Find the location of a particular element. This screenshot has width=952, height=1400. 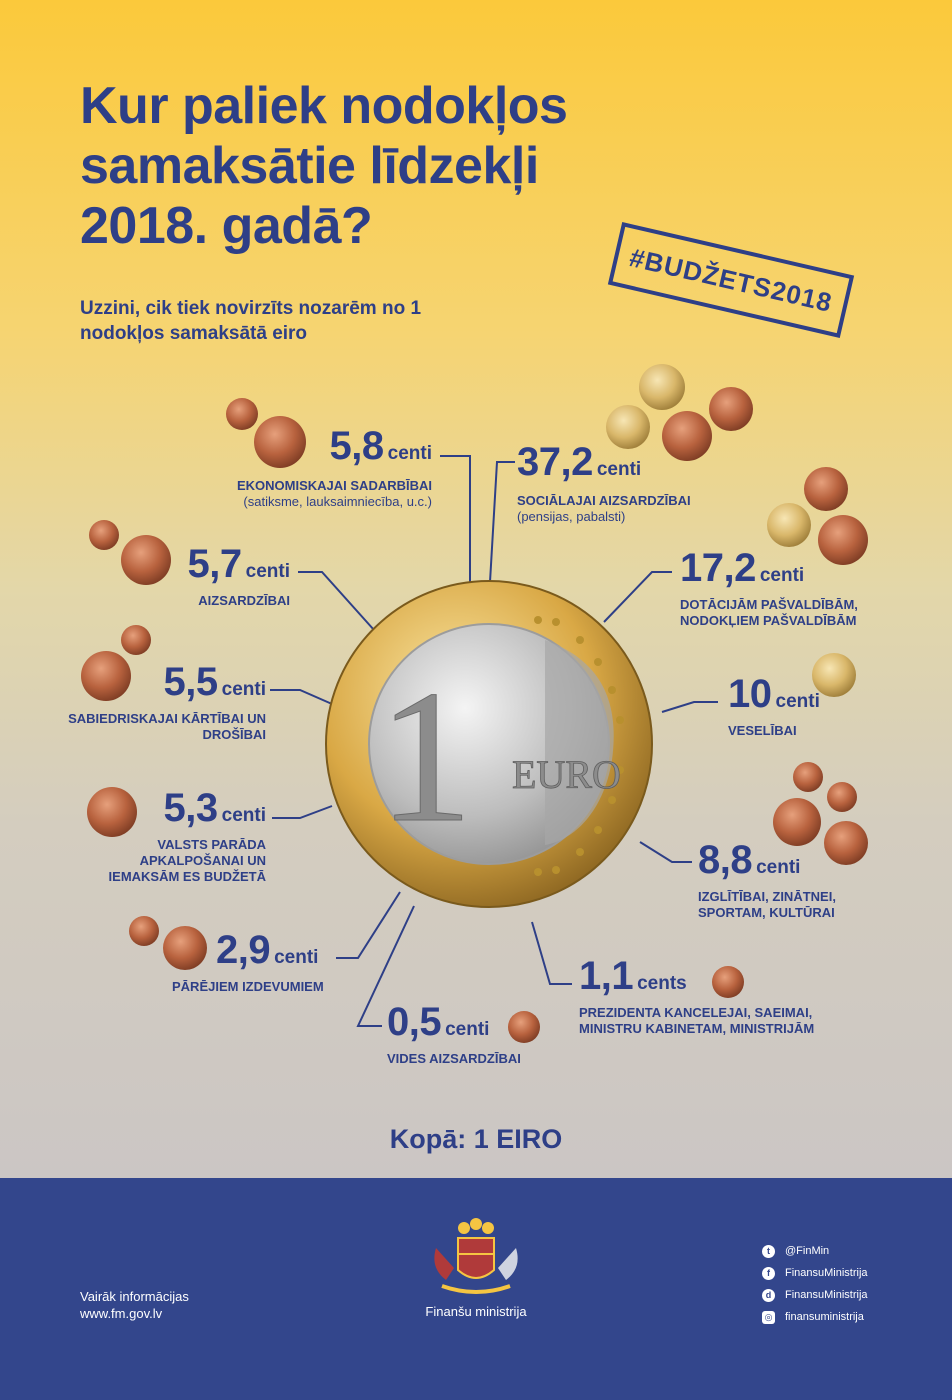

social-draugiem: d FinansuMinistrija is located at coordinates (815, 1295).